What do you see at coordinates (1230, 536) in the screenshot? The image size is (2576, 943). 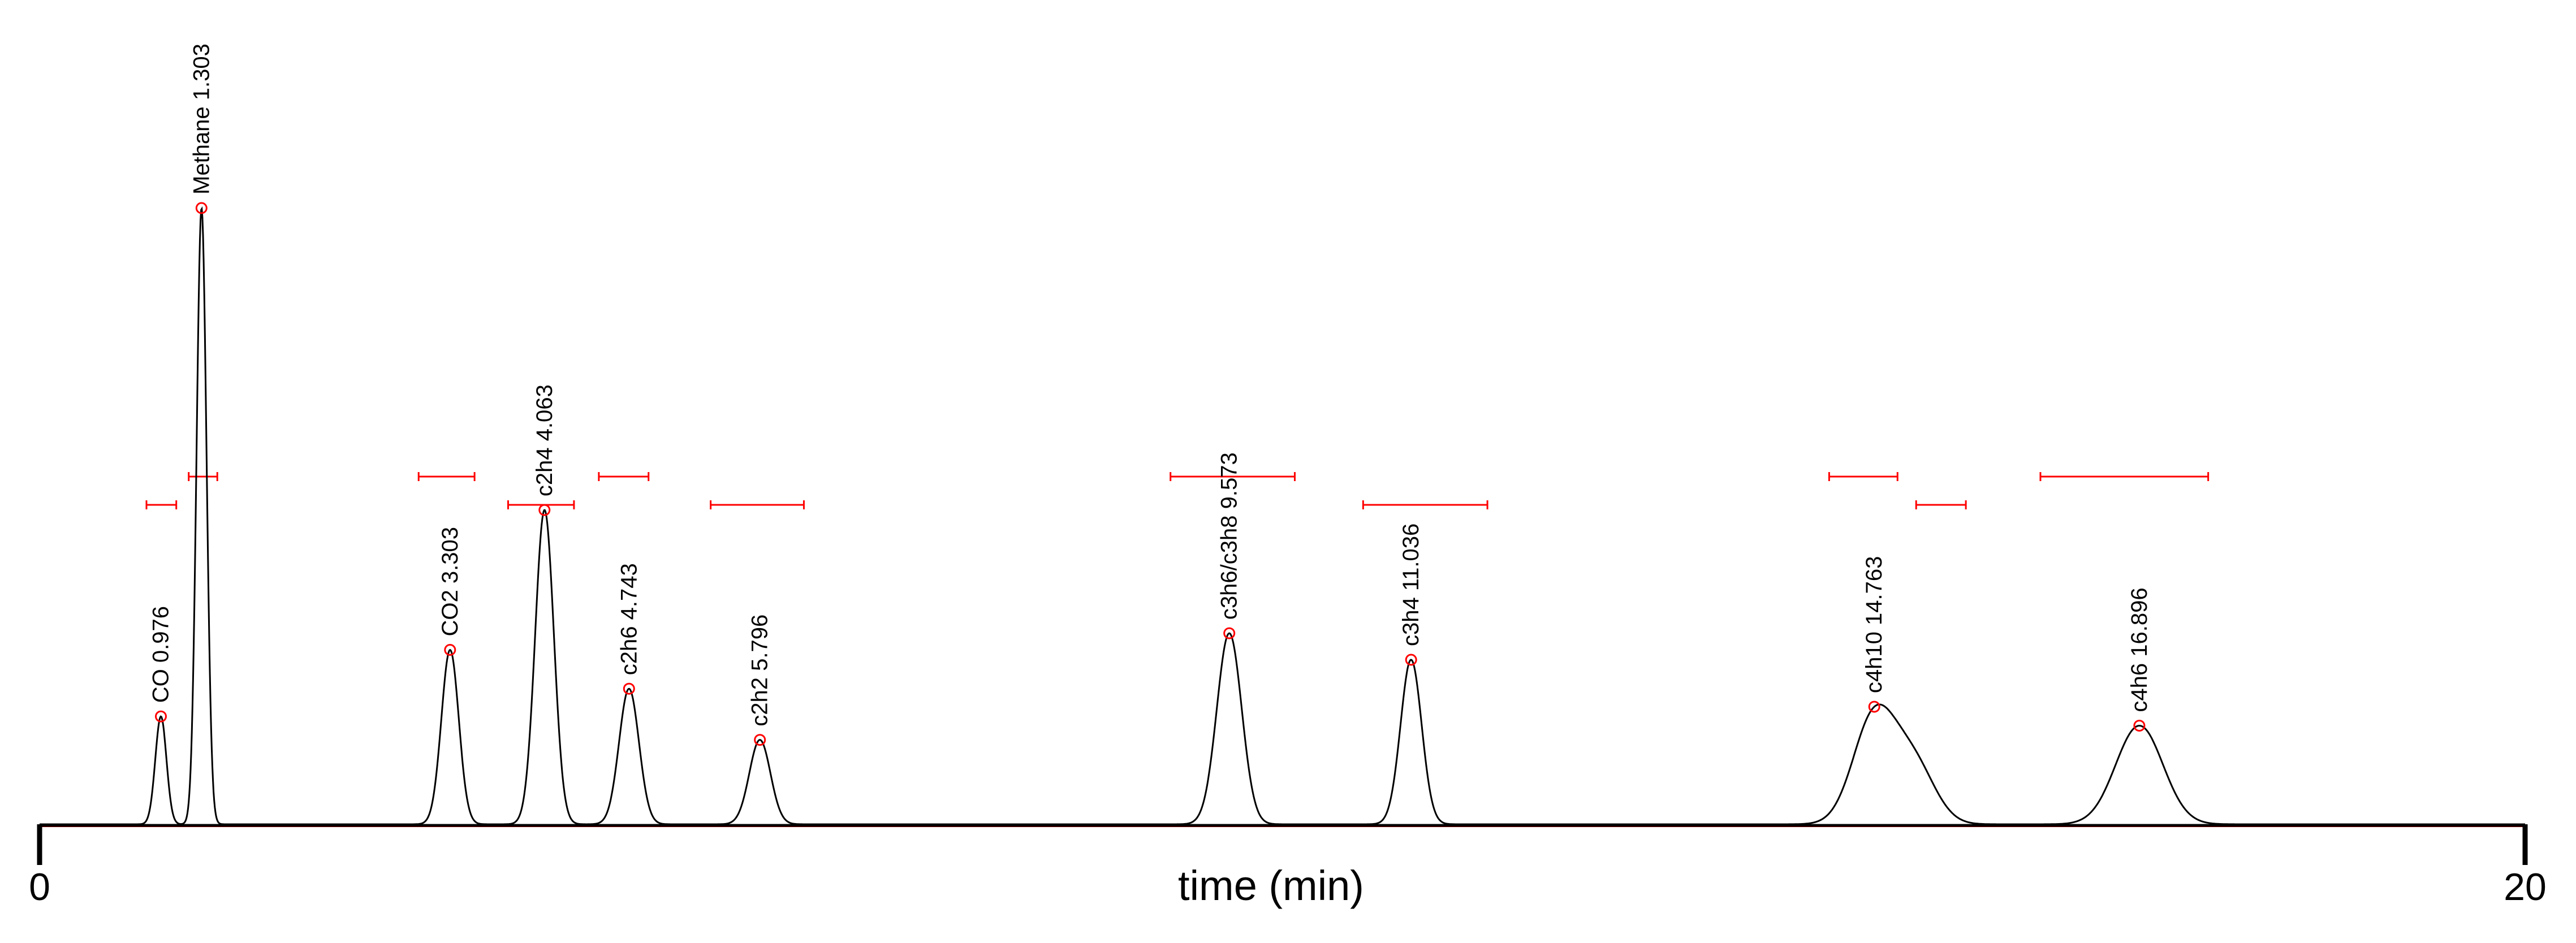 I see `peak-label-6: c3h6/c3h8 9.573` at bounding box center [1230, 536].